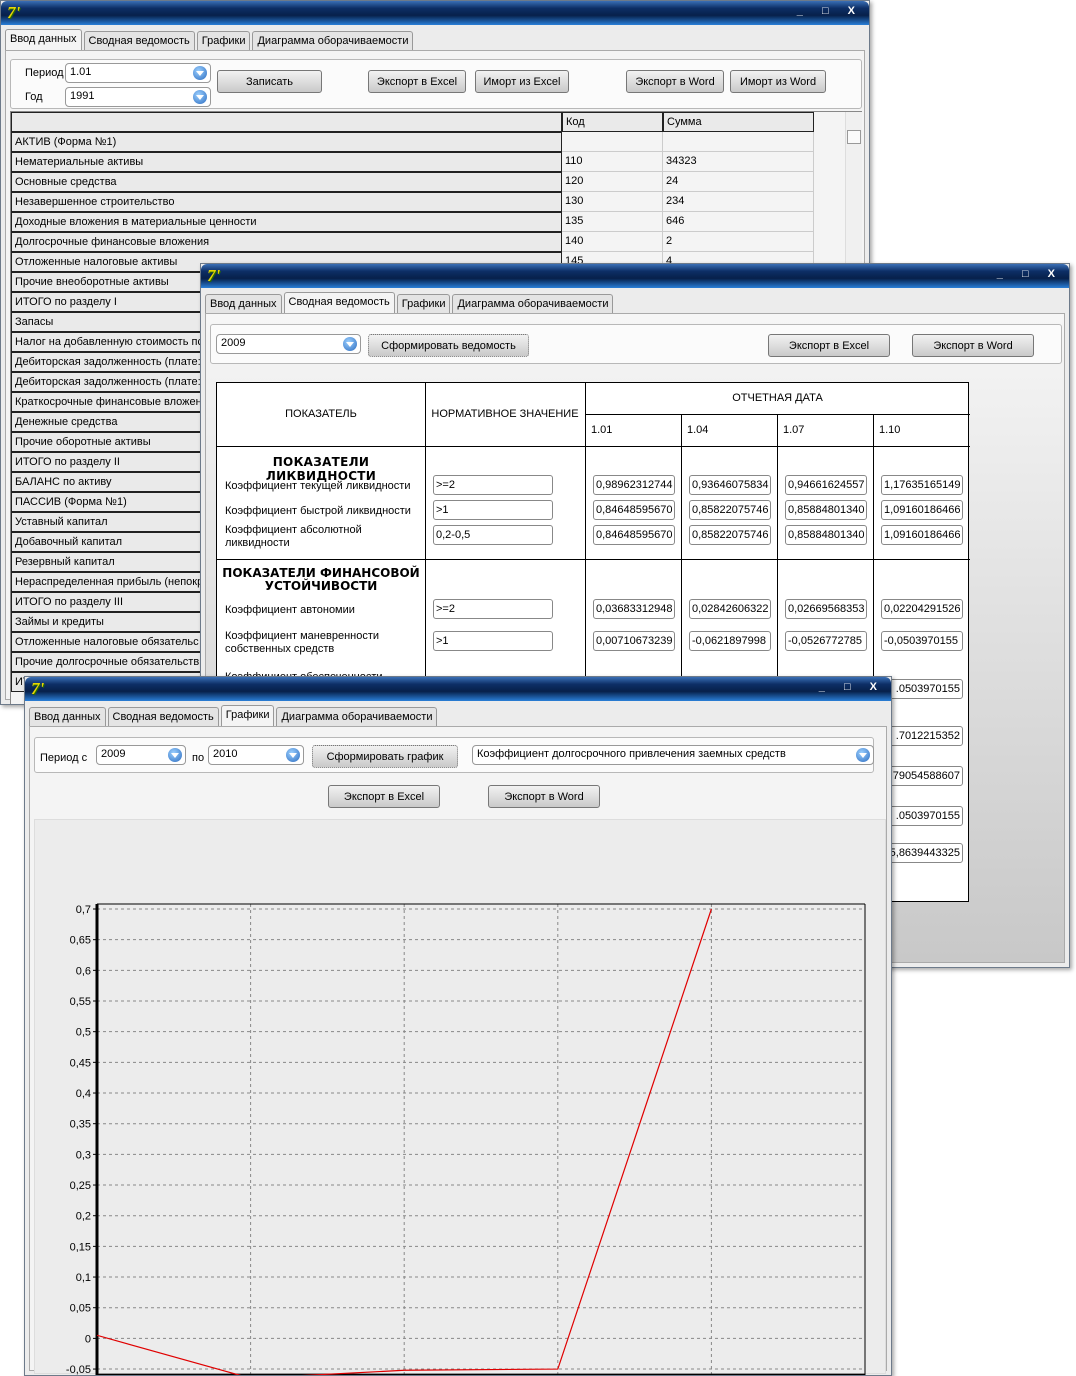 This screenshot has height=1376, width=1076. Describe the element at coordinates (612, 142) in the screenshot. I see `row-code` at that location.